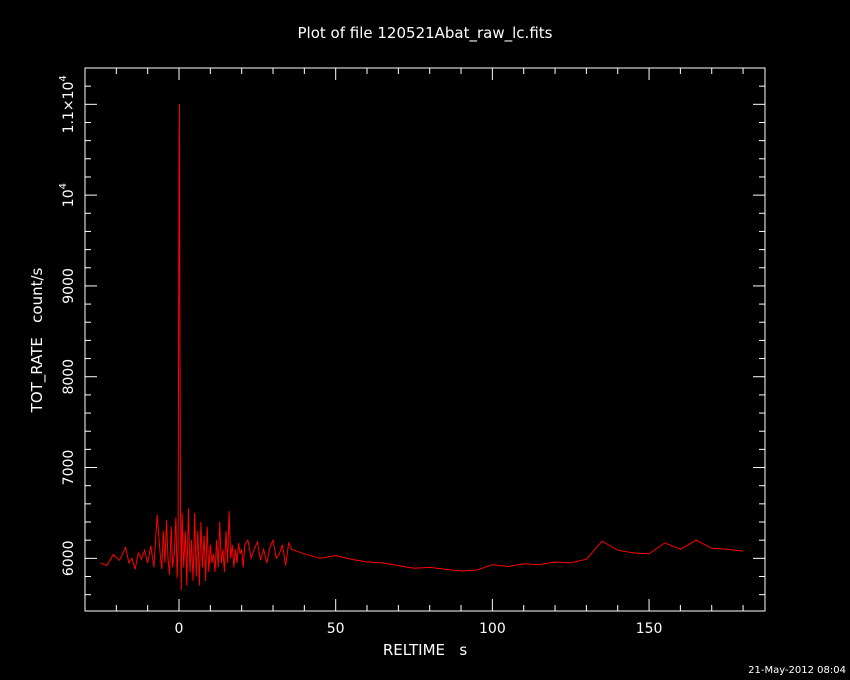 The image size is (850, 680). I want to click on x-tick-label: 50, so click(336, 629).